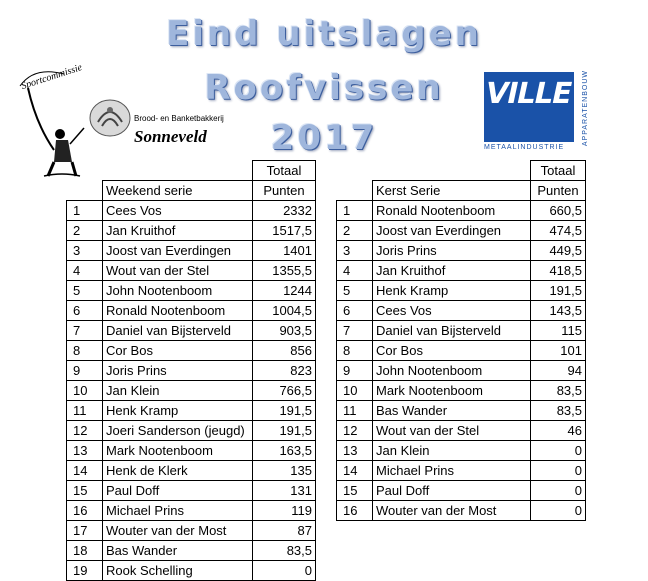 The image size is (648, 581). Describe the element at coordinates (170, 136) in the screenshot. I see `bakery-name: Sonneveld` at that location.